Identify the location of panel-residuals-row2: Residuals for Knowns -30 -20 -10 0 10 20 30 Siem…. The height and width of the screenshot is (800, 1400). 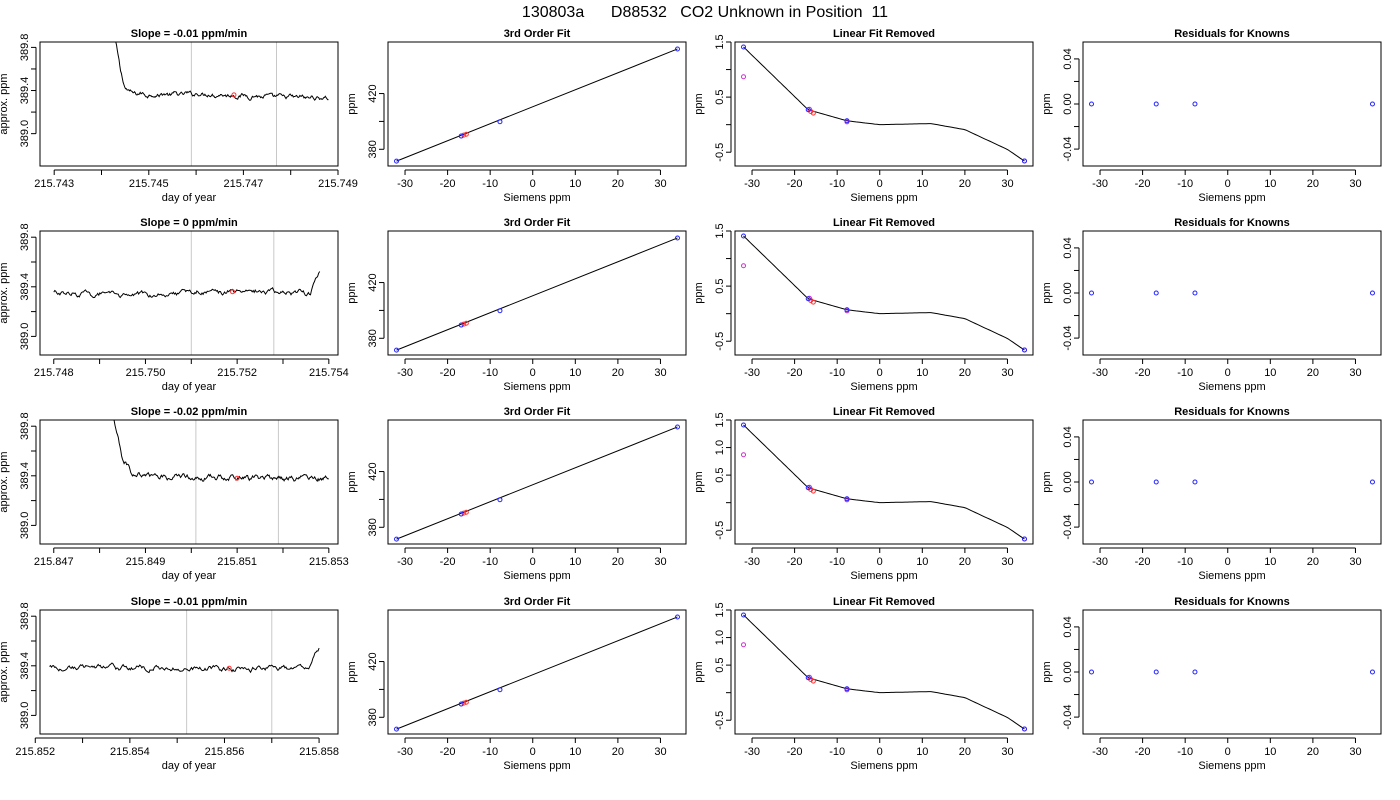
(1211, 494).